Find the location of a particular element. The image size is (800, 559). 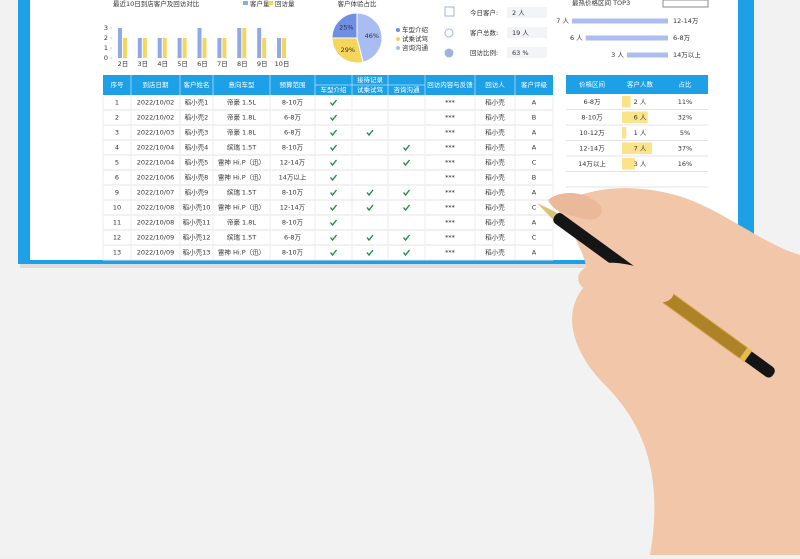

x-tick-label: 6日 is located at coordinates (202, 64).